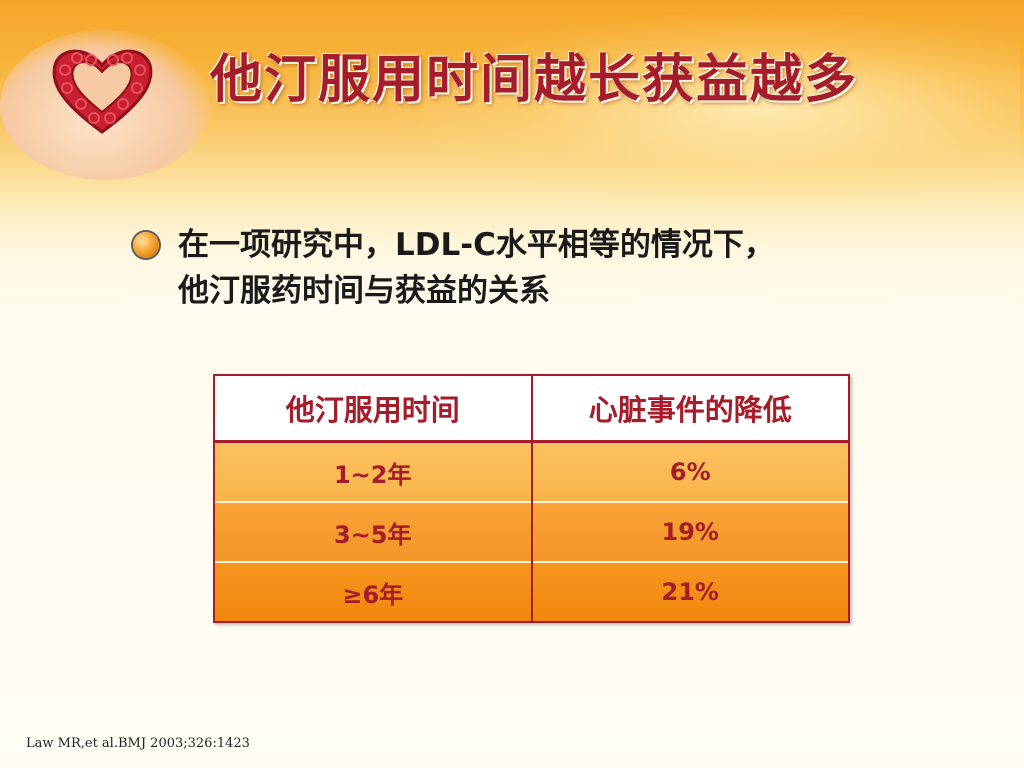  What do you see at coordinates (690, 408) in the screenshot?
I see `header-event-reduction: 心脏事件的降低` at bounding box center [690, 408].